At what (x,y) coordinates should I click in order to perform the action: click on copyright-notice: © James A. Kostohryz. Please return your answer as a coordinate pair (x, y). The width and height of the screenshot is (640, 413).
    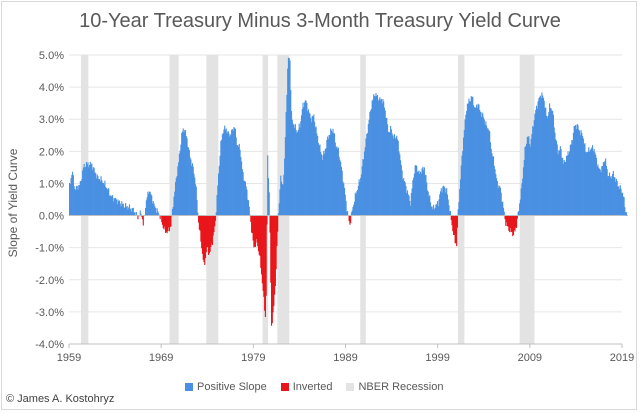
    Looking at the image, I should click on (60, 399).